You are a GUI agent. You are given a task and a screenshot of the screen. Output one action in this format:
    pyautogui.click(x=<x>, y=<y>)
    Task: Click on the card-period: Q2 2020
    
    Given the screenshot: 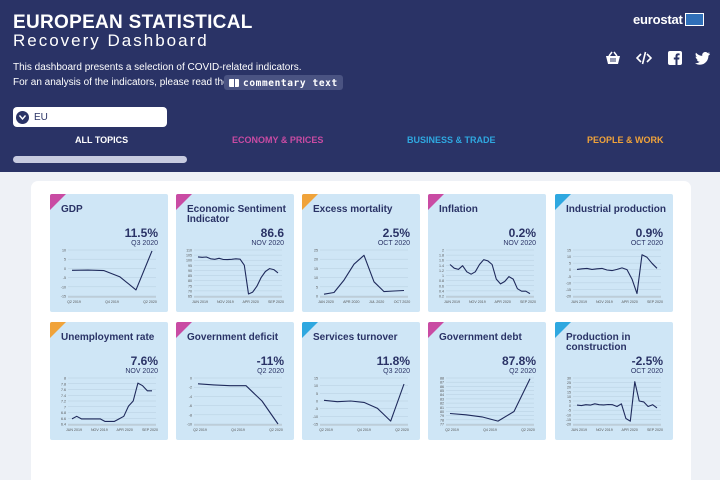 What is the action you would take?
    pyautogui.click(x=270, y=371)
    